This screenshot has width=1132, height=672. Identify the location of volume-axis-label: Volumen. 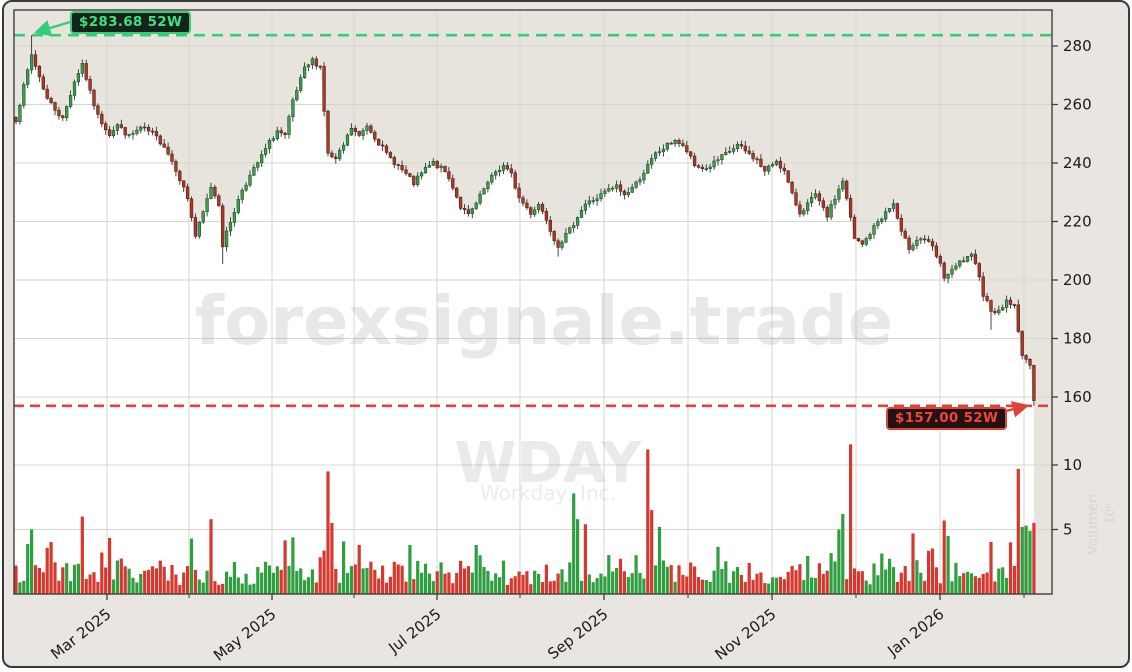
(1093, 524).